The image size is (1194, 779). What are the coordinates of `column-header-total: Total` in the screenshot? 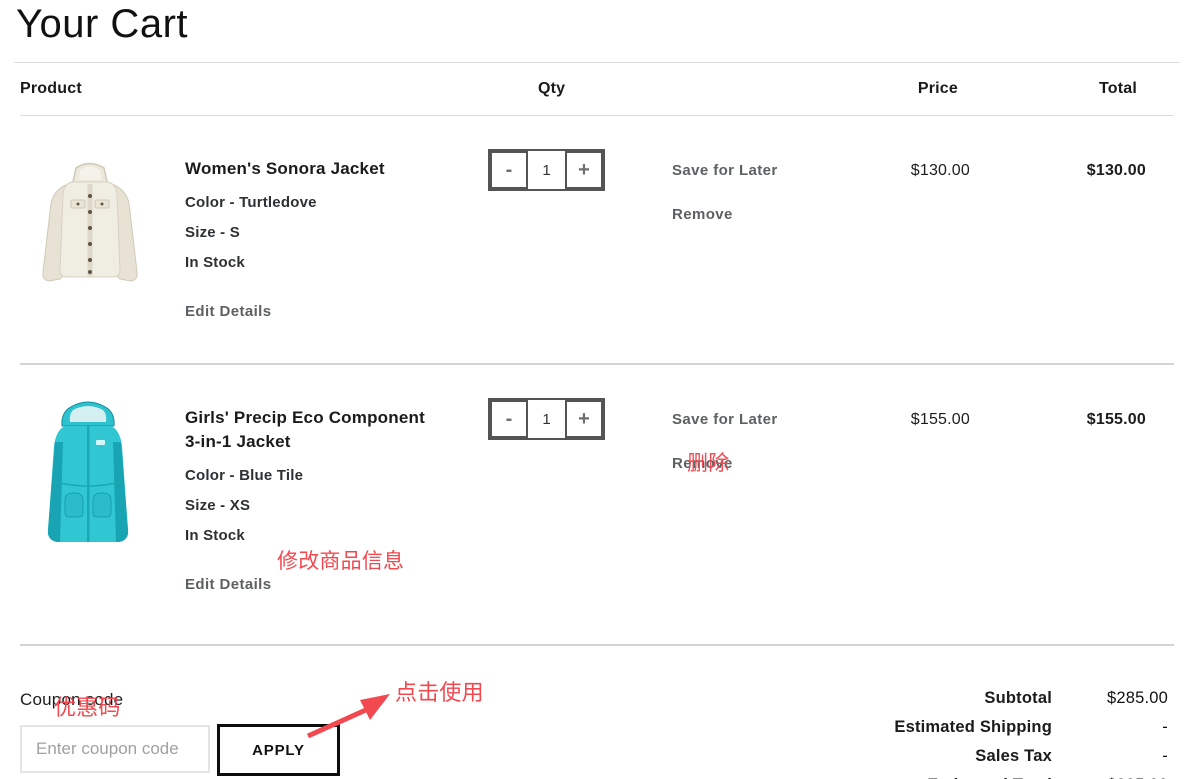 It's located at (1117, 88).